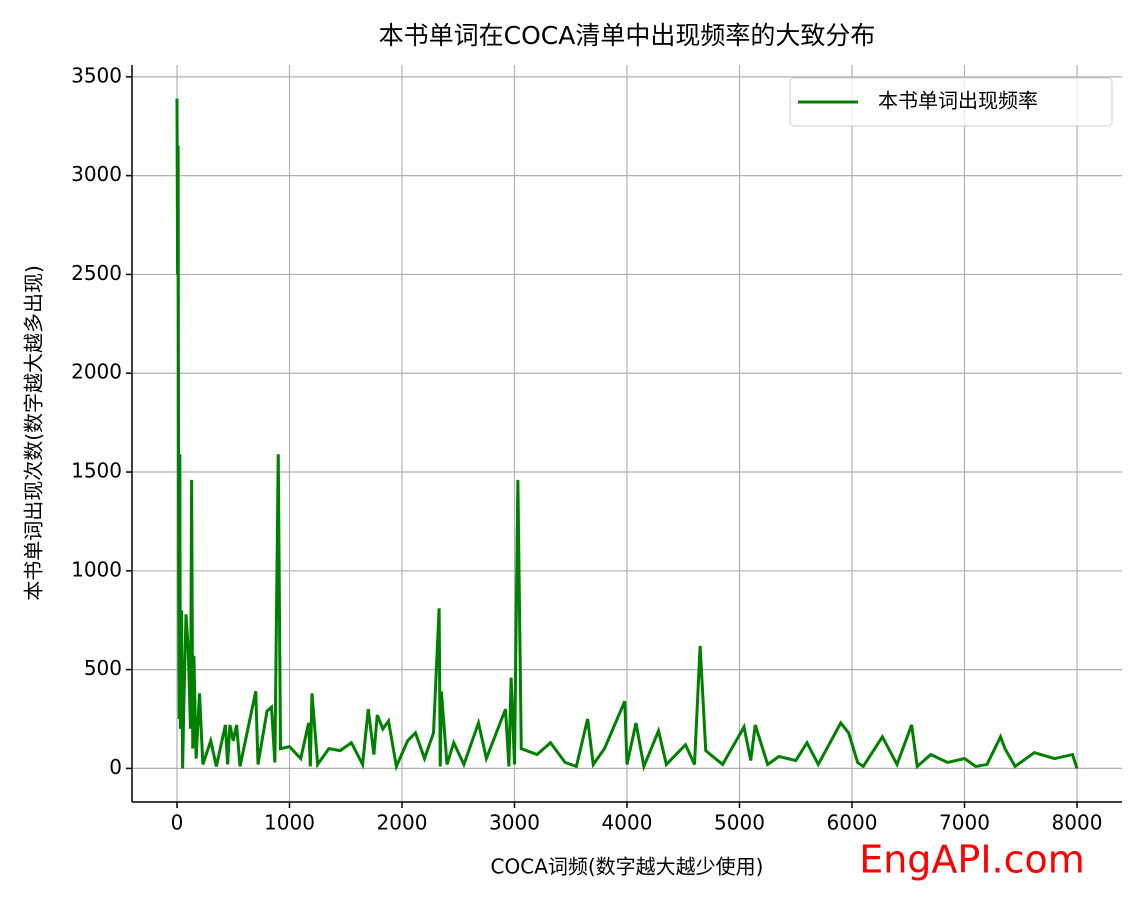 Image resolution: width=1144 pixels, height=902 pixels. What do you see at coordinates (96, 569) in the screenshot?
I see `y-tick-label: 1000` at bounding box center [96, 569].